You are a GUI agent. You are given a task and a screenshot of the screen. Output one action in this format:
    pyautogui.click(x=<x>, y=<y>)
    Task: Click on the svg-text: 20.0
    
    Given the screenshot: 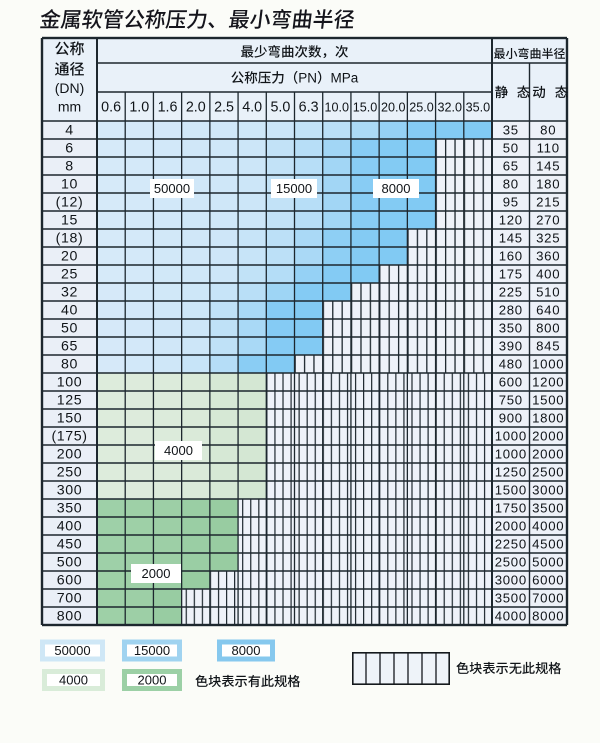 What is the action you would take?
    pyautogui.click(x=393, y=108)
    